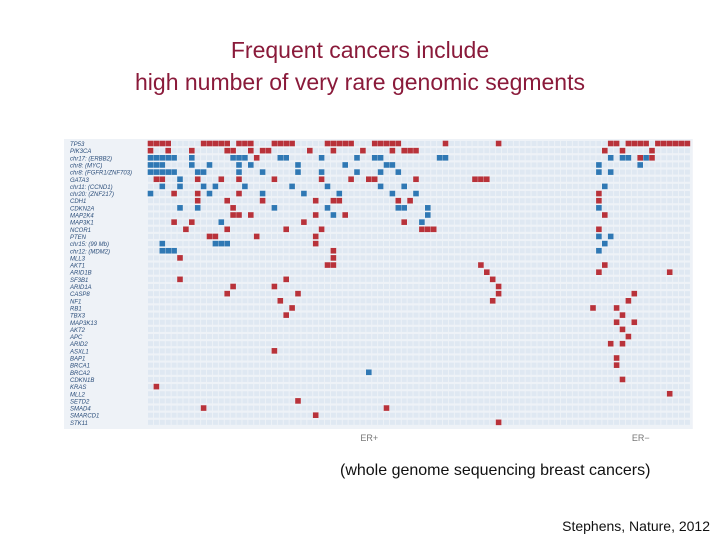  What do you see at coordinates (636, 526) in the screenshot?
I see `citation: Stephens, Nature, 2012` at bounding box center [636, 526].